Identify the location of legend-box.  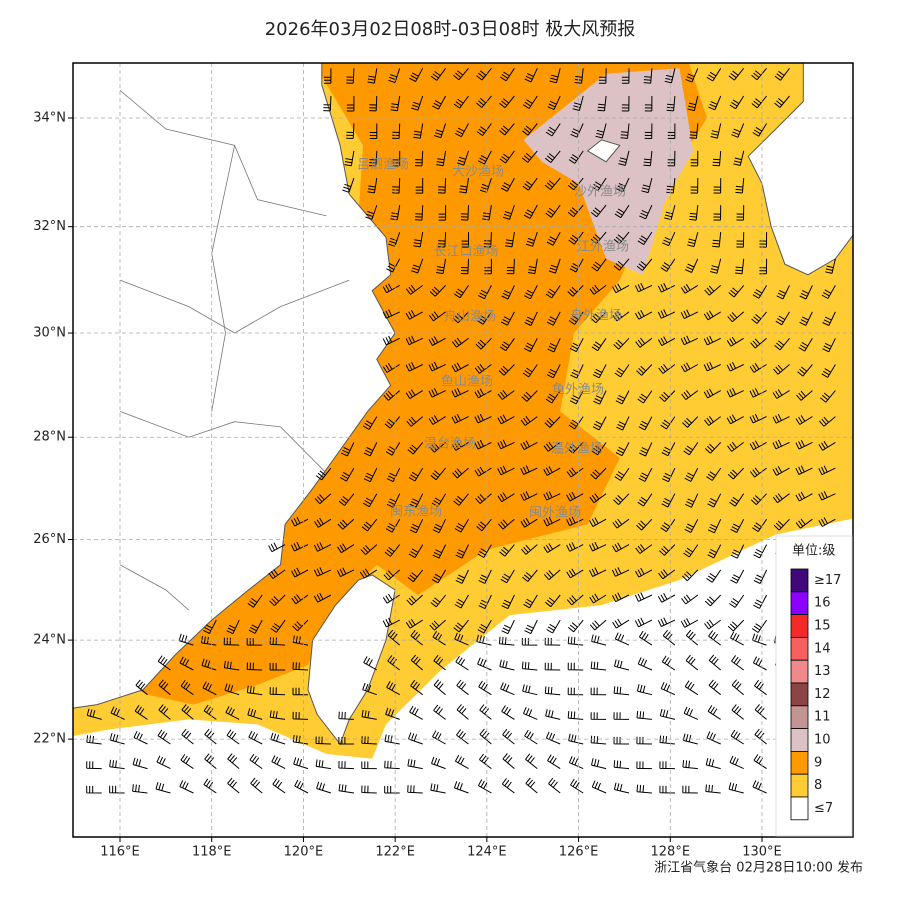
(814, 686).